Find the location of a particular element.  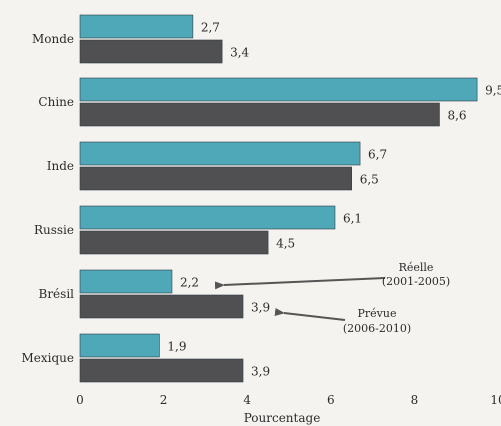

data-label-reelle-russie: 6,1 is located at coordinates (352, 219).